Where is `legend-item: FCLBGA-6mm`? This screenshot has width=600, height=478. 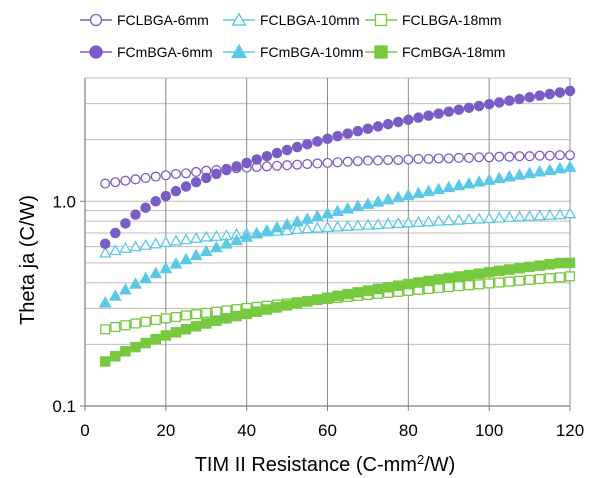 legend-item: FCLBGA-6mm is located at coordinates (144, 20).